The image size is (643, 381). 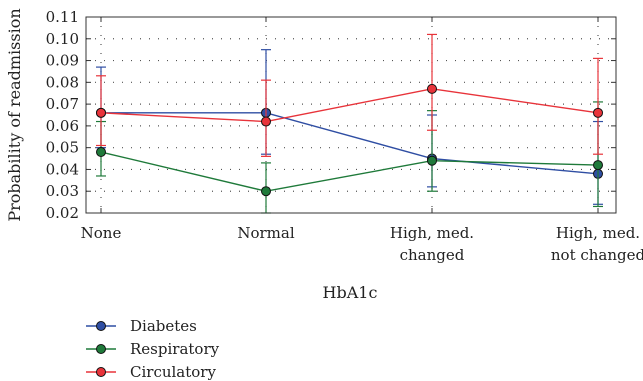 What do you see at coordinates (597, 244) in the screenshot?
I see `x-tick-label: High, med. not changed` at bounding box center [597, 244].